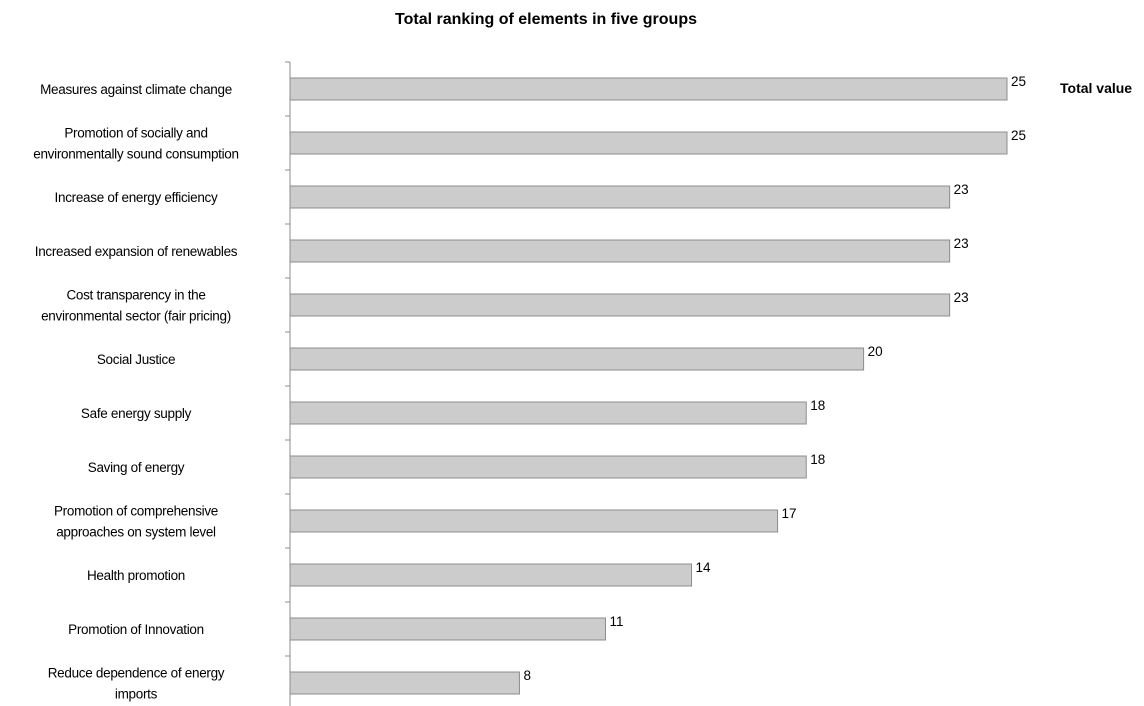  I want to click on category-label-line: Promotion of socially and, so click(135, 133).